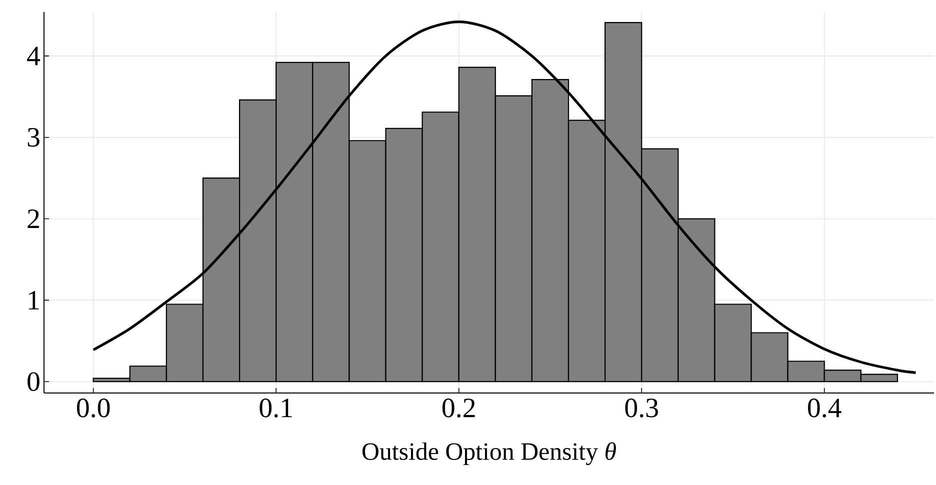  What do you see at coordinates (641, 408) in the screenshot?
I see `x-tick-label: 0.3` at bounding box center [641, 408].